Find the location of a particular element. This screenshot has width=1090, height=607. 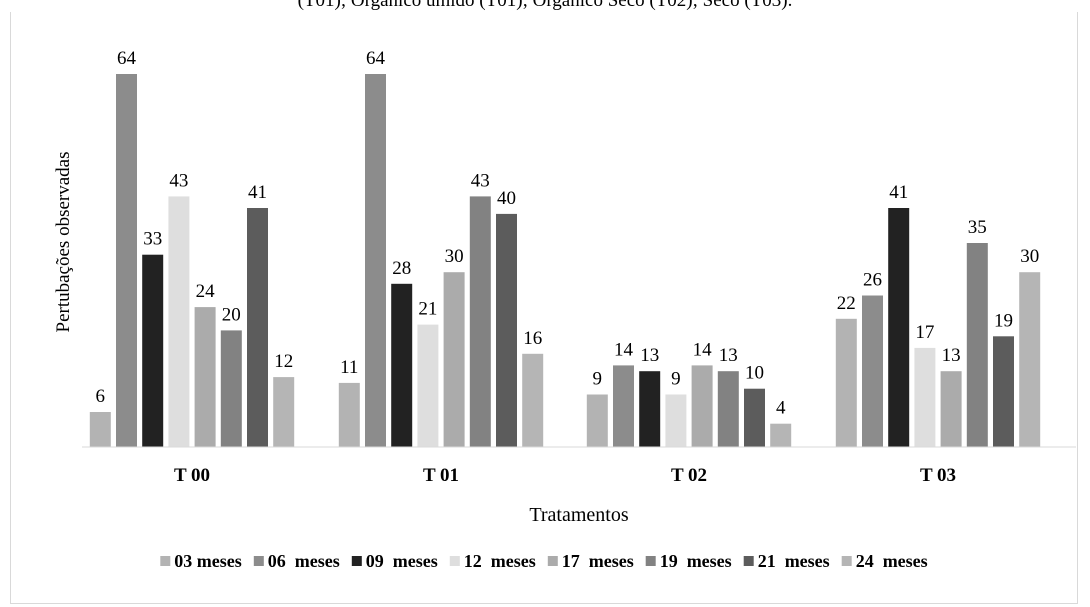

data-label: 21 is located at coordinates (427, 309).